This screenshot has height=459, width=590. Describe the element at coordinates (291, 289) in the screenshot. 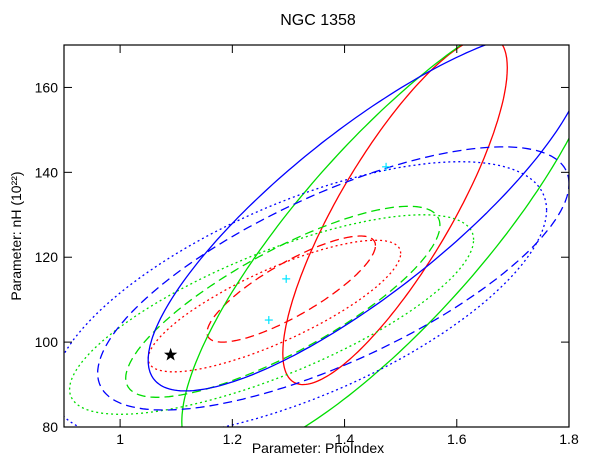

I see `red-dashed-contour` at that location.